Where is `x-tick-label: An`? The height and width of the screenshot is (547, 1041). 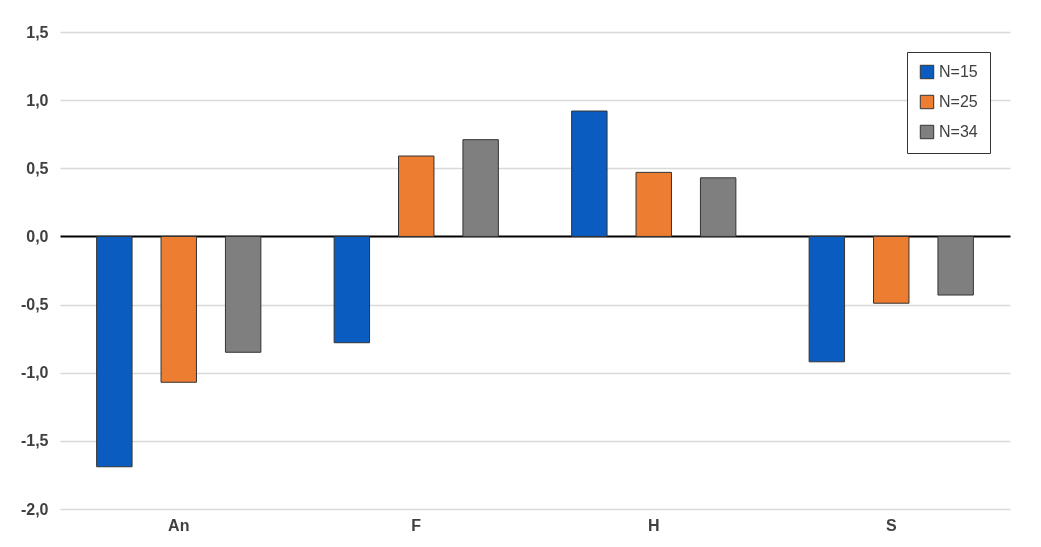
x-tick-label: An is located at coordinates (179, 525).